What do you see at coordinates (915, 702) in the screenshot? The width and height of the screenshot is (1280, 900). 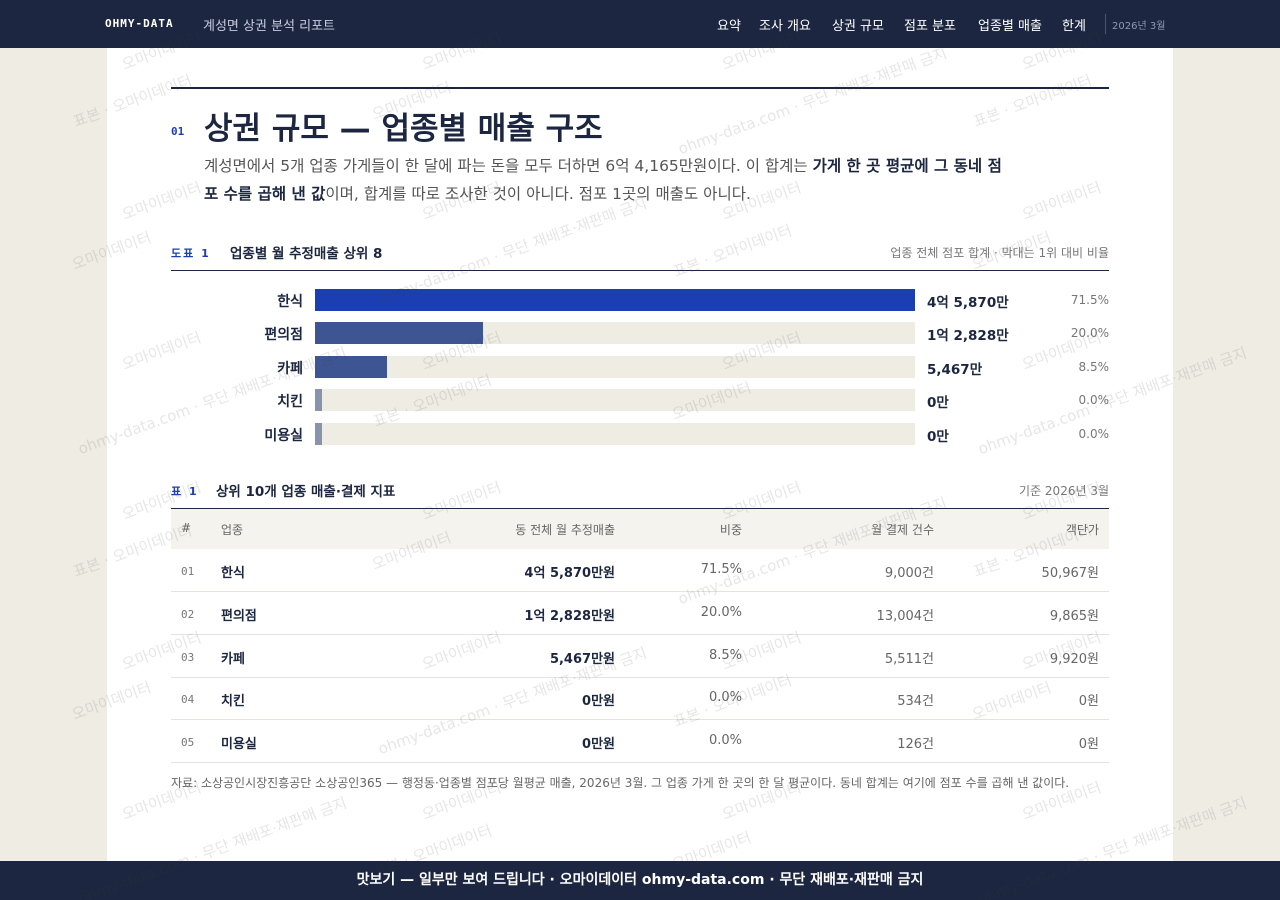 I see `table-cell: 534건` at bounding box center [915, 702].